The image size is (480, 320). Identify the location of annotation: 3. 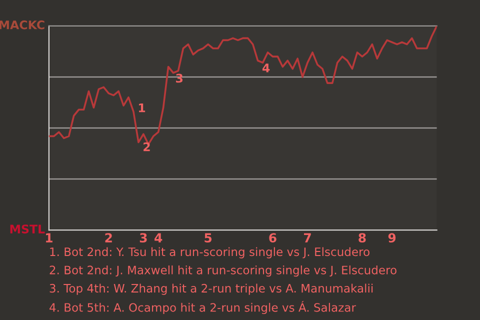
(179, 78).